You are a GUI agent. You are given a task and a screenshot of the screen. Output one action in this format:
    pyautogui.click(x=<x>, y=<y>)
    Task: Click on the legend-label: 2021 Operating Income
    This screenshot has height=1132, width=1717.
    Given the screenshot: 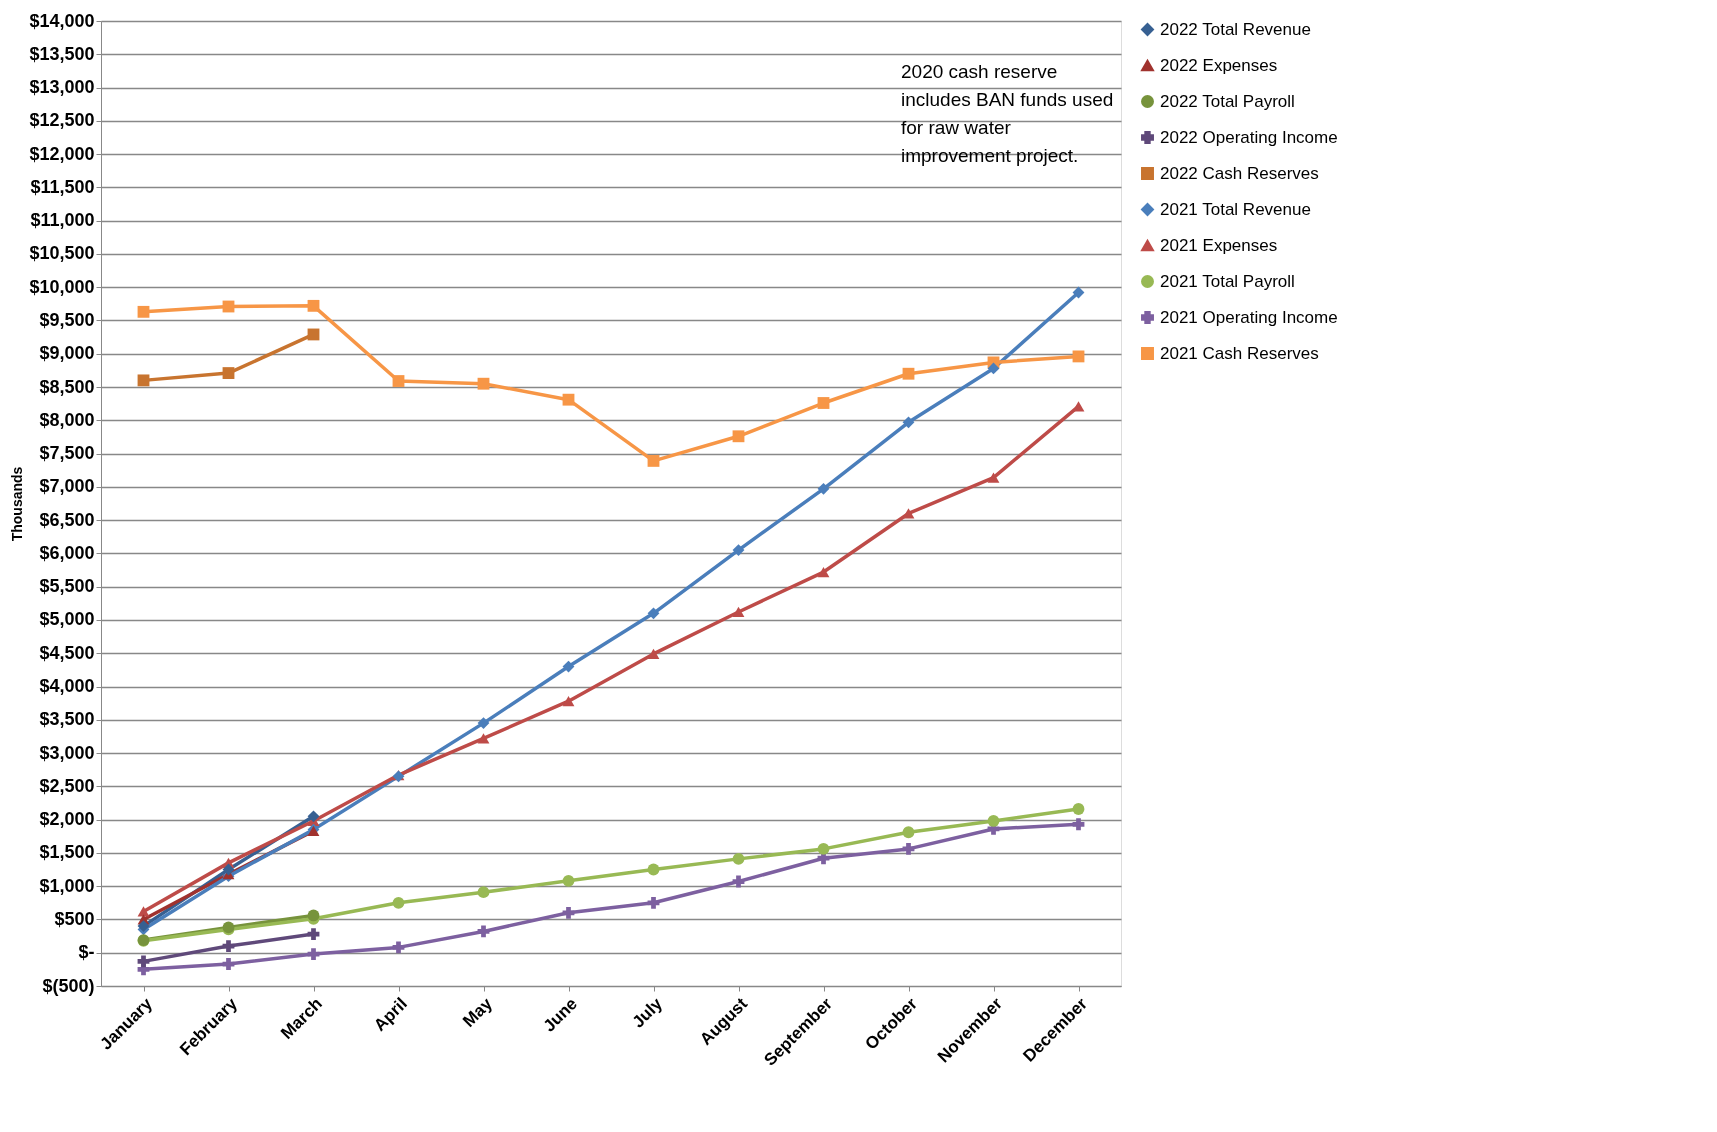 What is the action you would take?
    pyautogui.click(x=1249, y=317)
    